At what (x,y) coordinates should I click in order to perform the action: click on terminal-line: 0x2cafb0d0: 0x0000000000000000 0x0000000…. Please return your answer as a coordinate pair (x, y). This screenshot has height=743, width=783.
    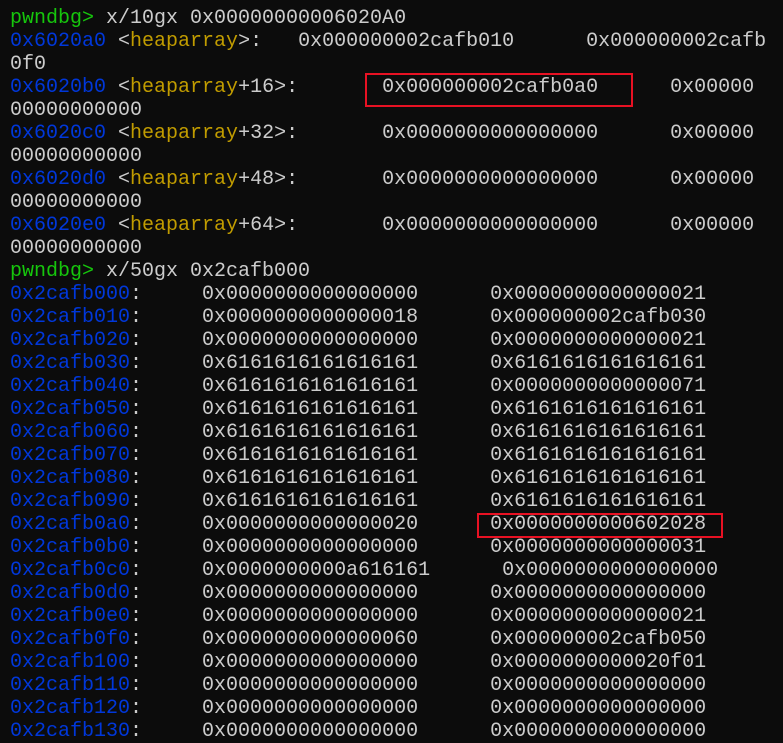
    Looking at the image, I should click on (358, 593).